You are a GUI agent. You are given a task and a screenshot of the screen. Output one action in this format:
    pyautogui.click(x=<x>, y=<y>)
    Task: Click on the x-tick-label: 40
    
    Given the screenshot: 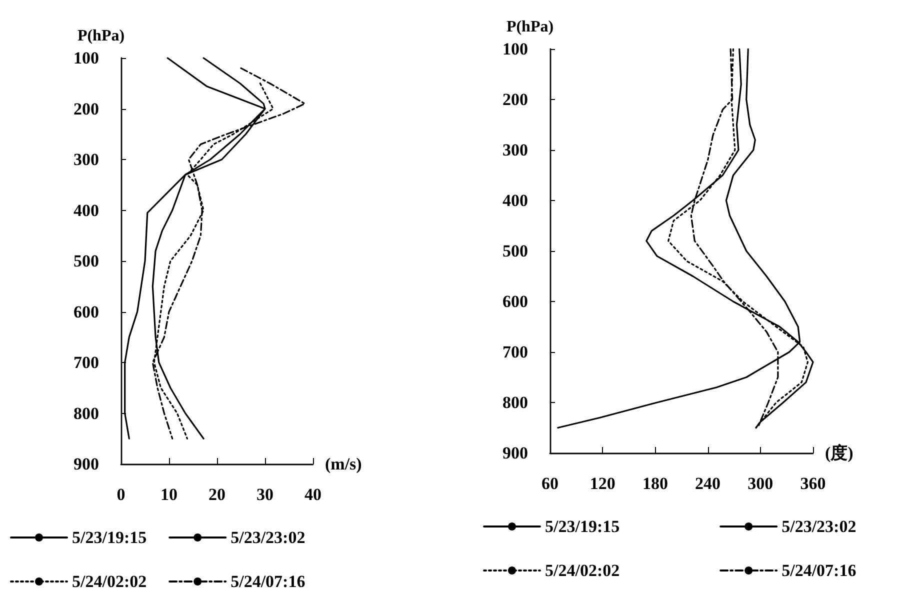 What is the action you would take?
    pyautogui.click(x=313, y=494)
    